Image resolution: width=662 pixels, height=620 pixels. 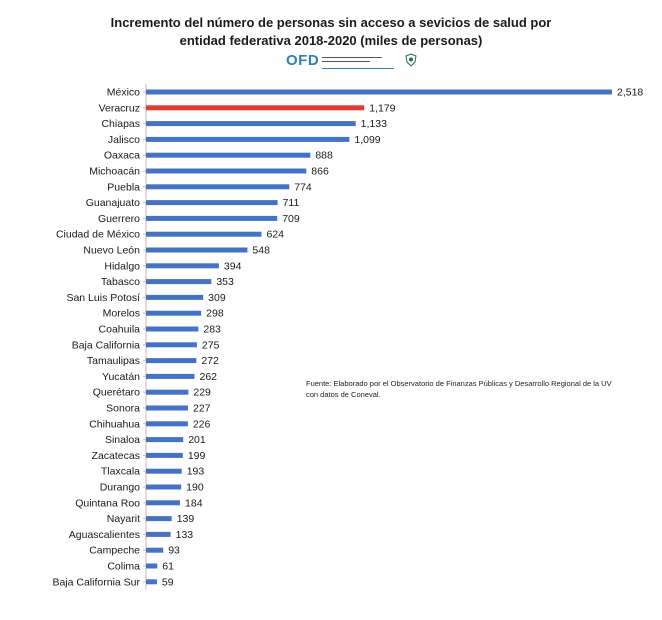 What do you see at coordinates (114, 424) in the screenshot?
I see `category-label: Chihuahua` at bounding box center [114, 424].